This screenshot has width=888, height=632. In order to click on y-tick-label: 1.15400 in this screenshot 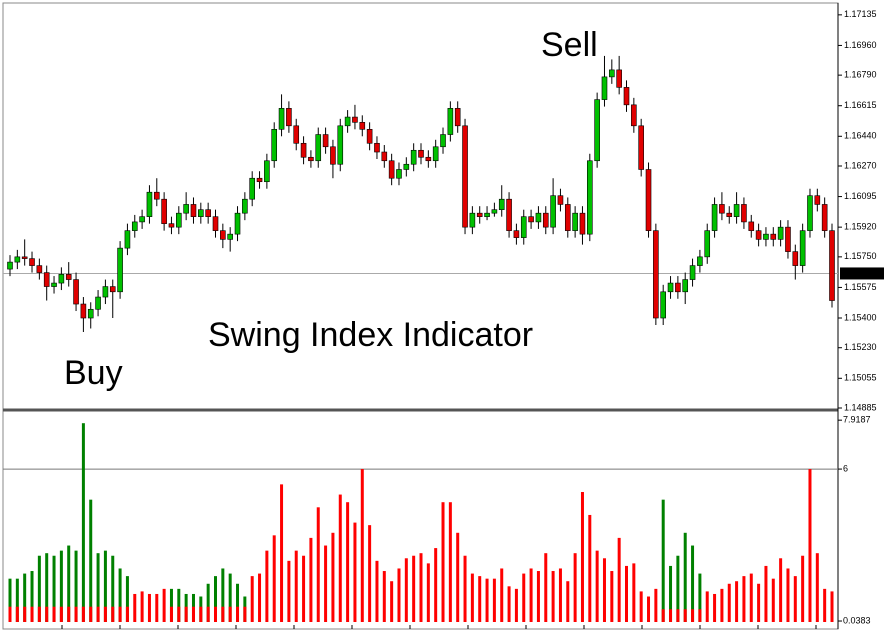, I will do `click(860, 317)`.